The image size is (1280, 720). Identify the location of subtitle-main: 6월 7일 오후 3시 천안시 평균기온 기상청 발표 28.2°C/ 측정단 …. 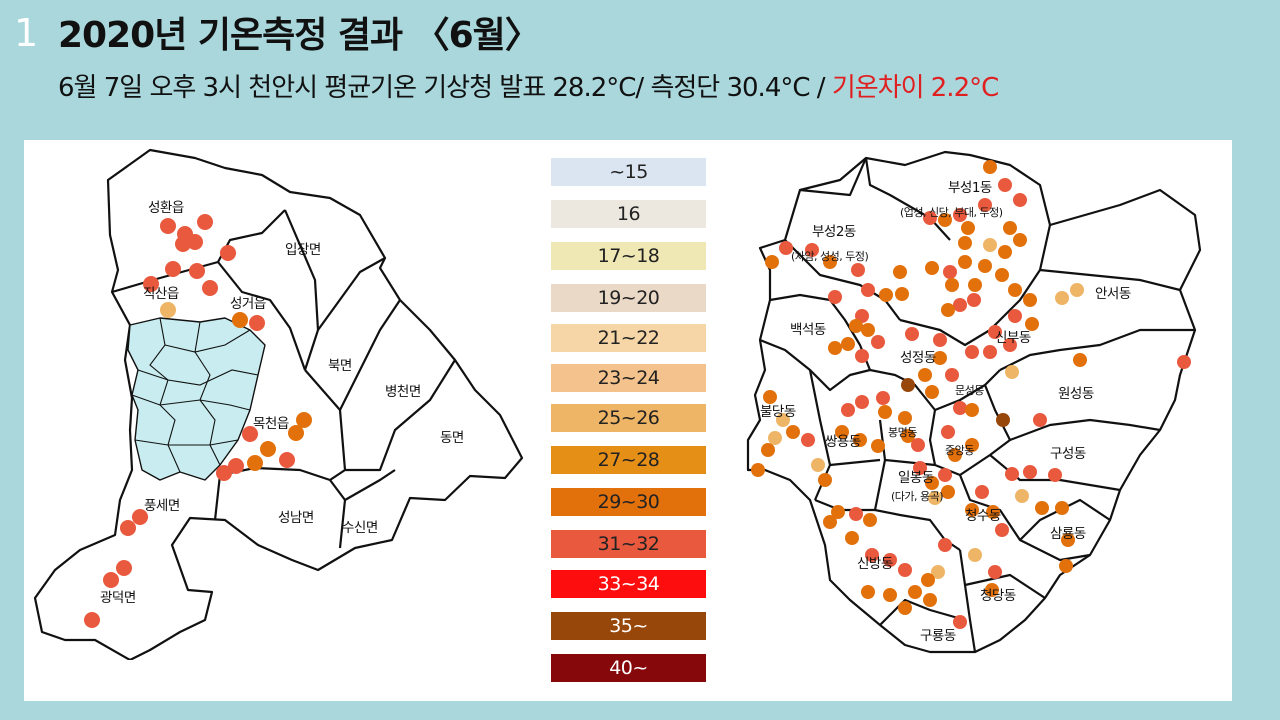
(445, 88).